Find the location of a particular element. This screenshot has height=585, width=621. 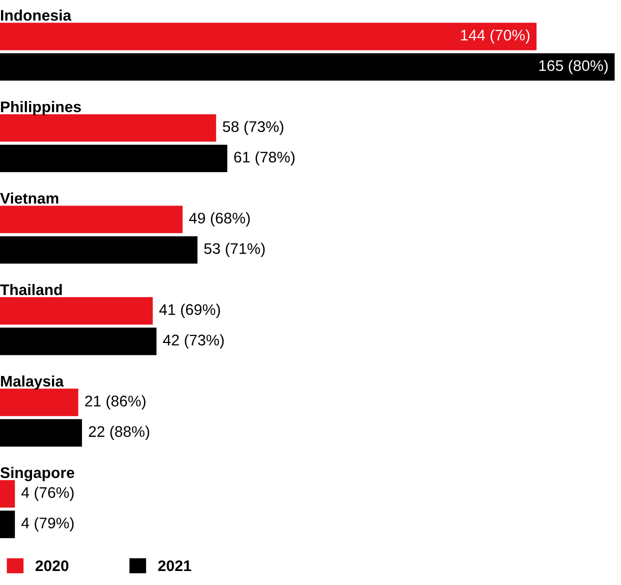

data-label: 22 (88%) is located at coordinates (119, 433).